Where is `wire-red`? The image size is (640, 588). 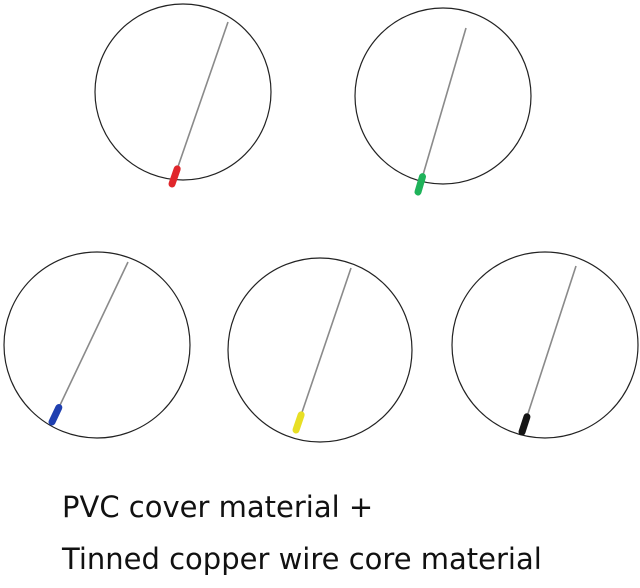 wire-red is located at coordinates (200, 103).